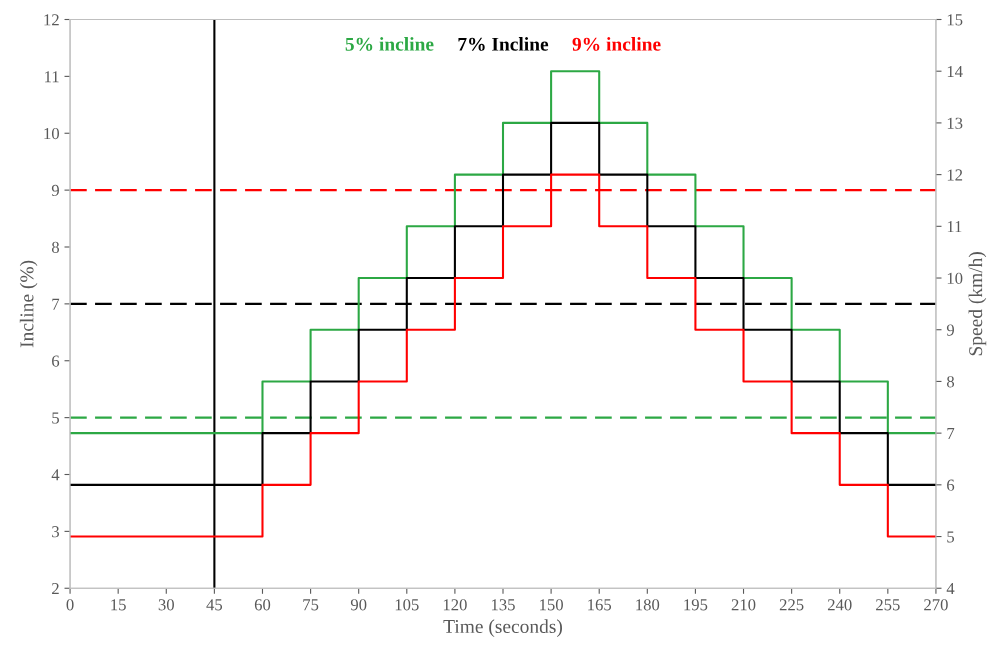 The height and width of the screenshot is (650, 1001). Describe the element at coordinates (55, 247) in the screenshot. I see `y-tick-label: 8` at that location.